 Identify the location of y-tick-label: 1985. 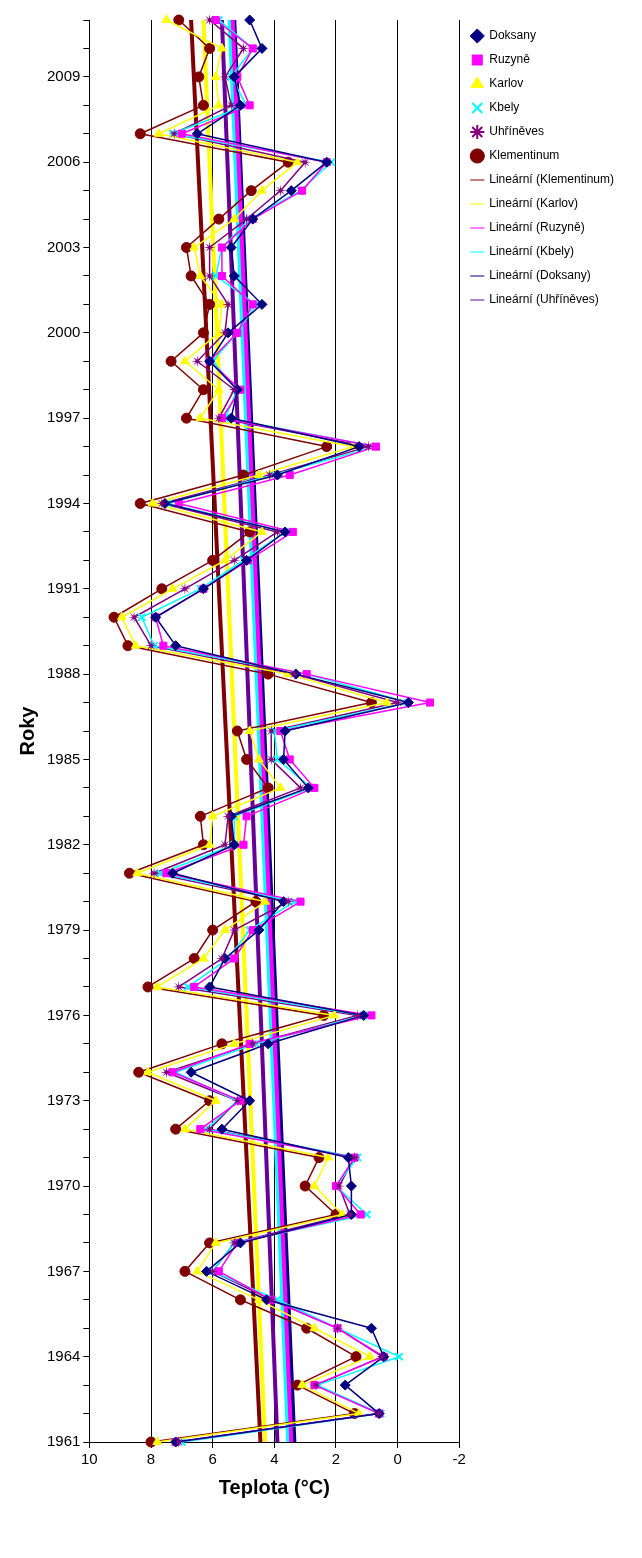
(63, 758).